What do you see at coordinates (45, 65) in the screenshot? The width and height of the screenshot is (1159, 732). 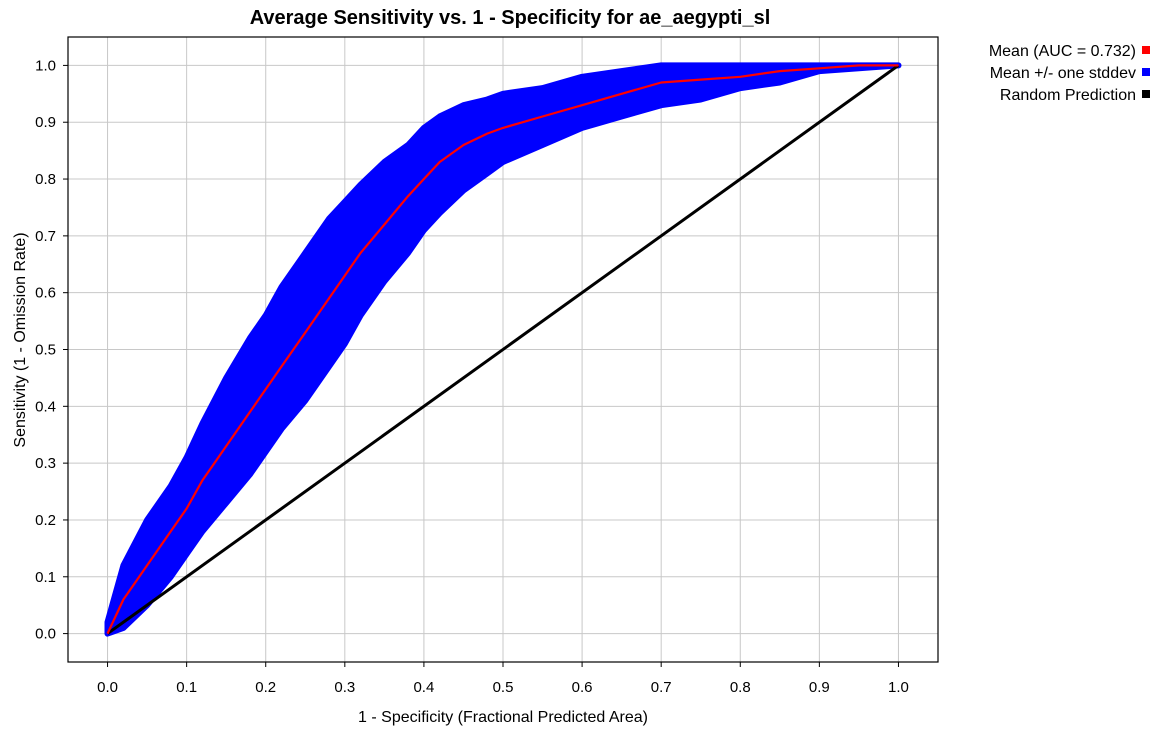 I see `y-tick-label: 1.0` at bounding box center [45, 65].